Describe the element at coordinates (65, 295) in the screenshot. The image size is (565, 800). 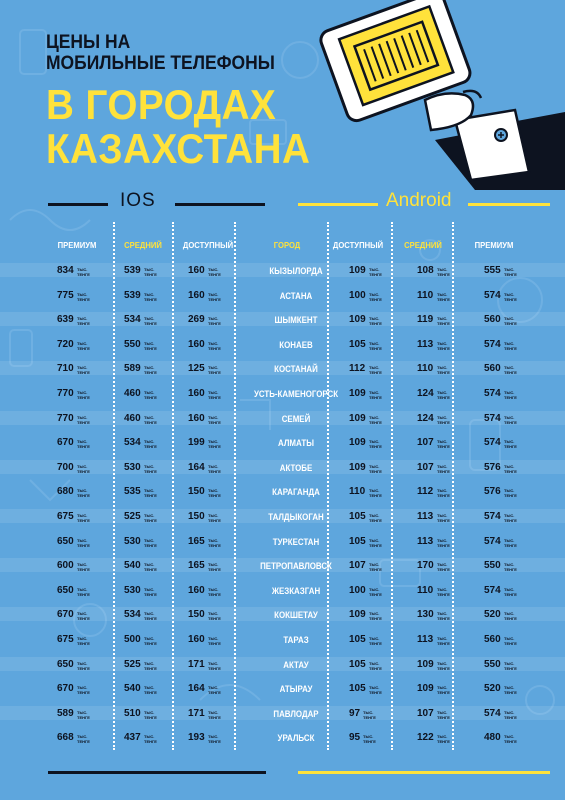
I see `ios-premium-price: 775` at that location.